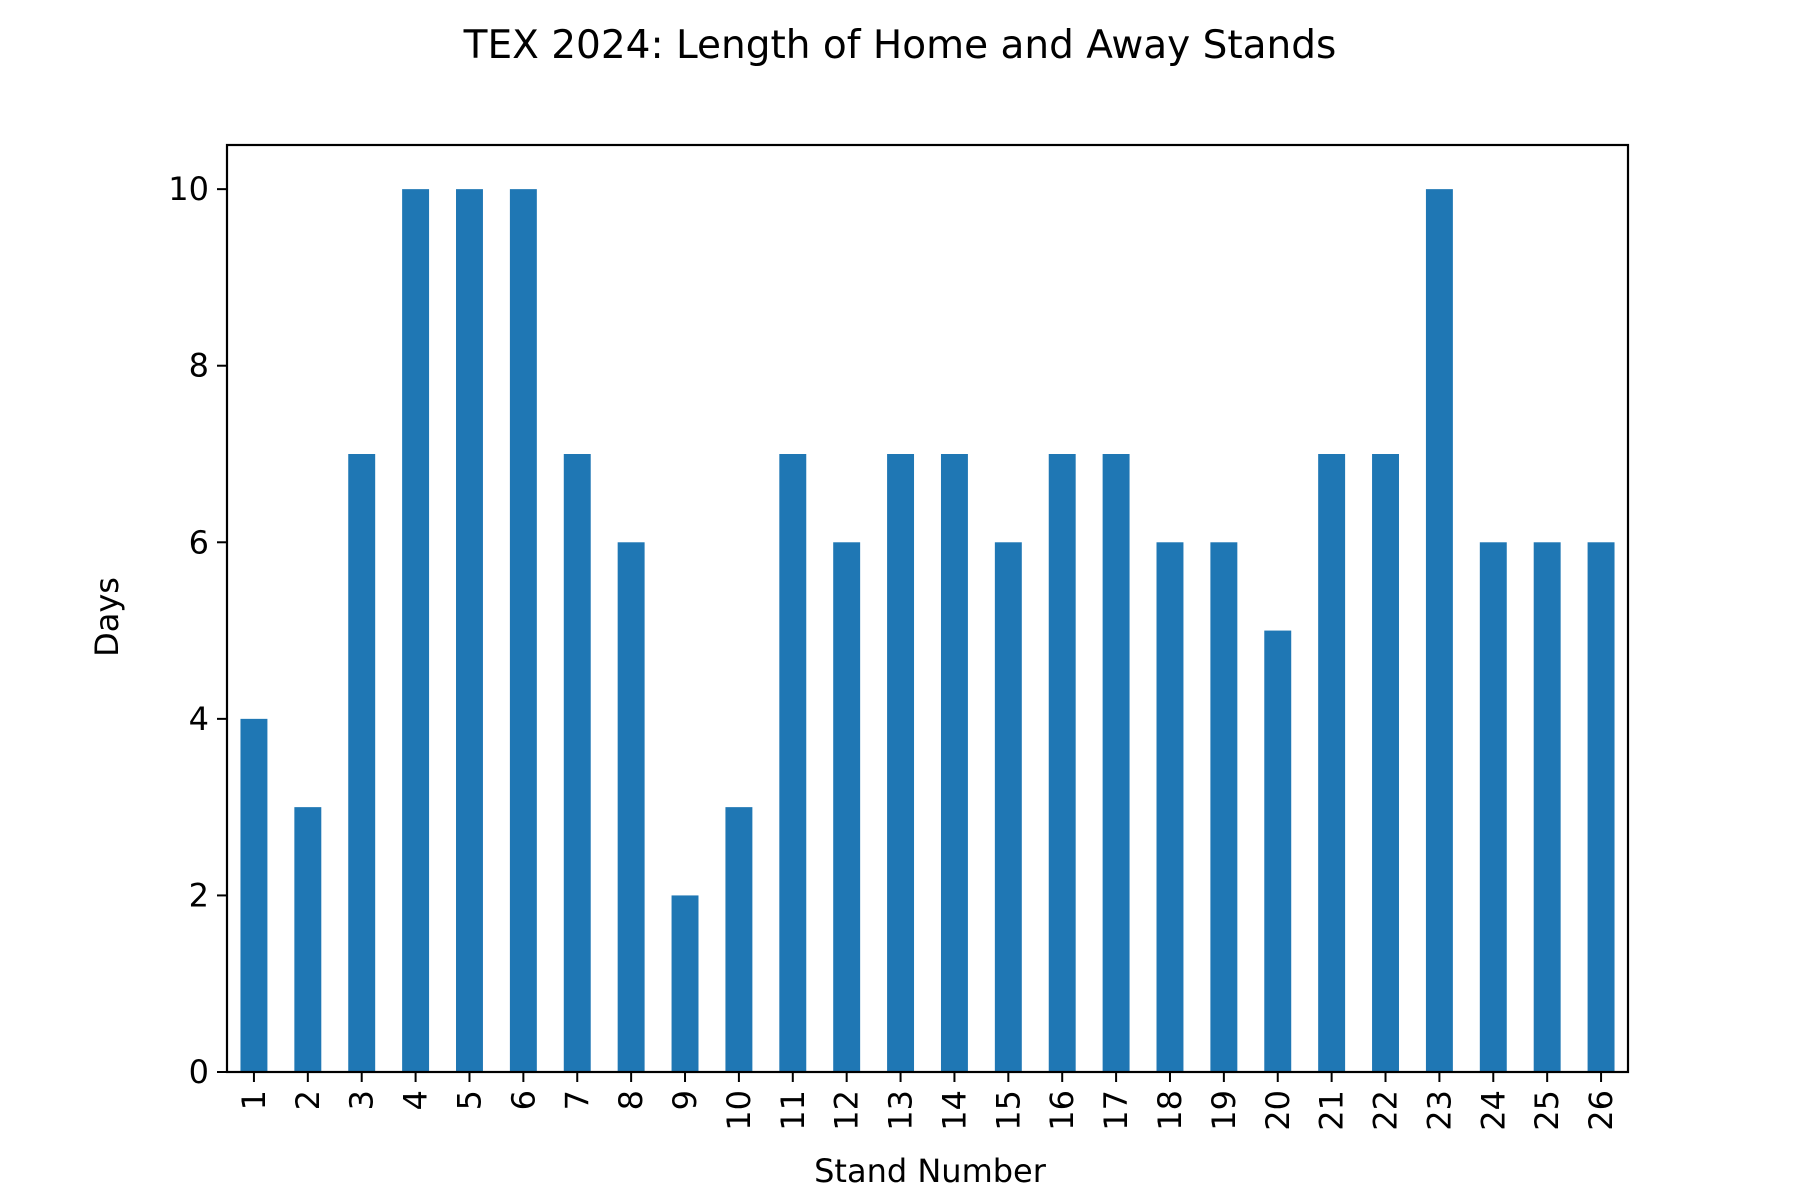  Describe the element at coordinates (308, 1100) in the screenshot. I see `x-tick-label: 2` at that location.